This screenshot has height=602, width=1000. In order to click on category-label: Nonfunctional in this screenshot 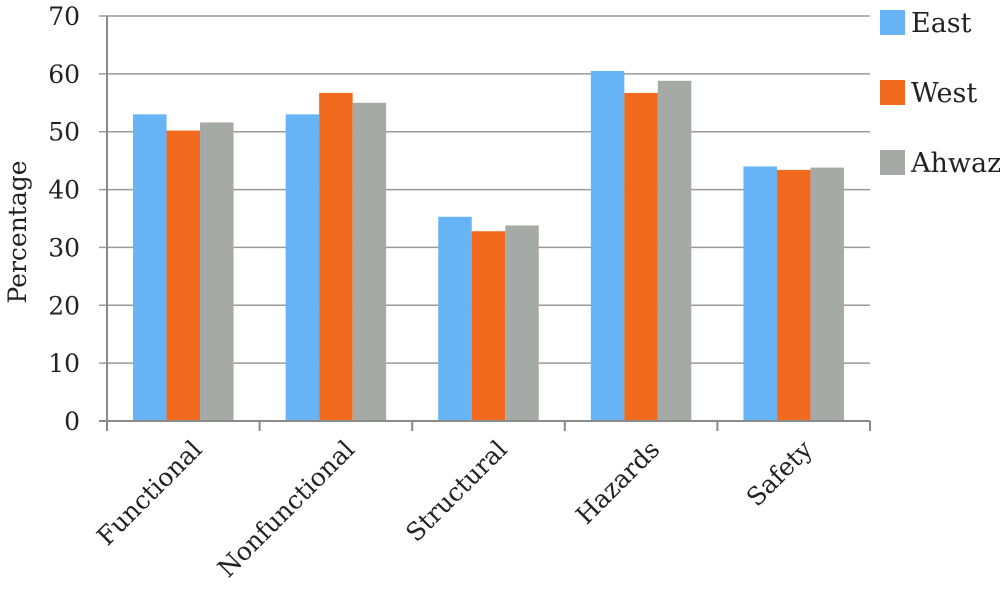, I will do `click(286, 509)`.